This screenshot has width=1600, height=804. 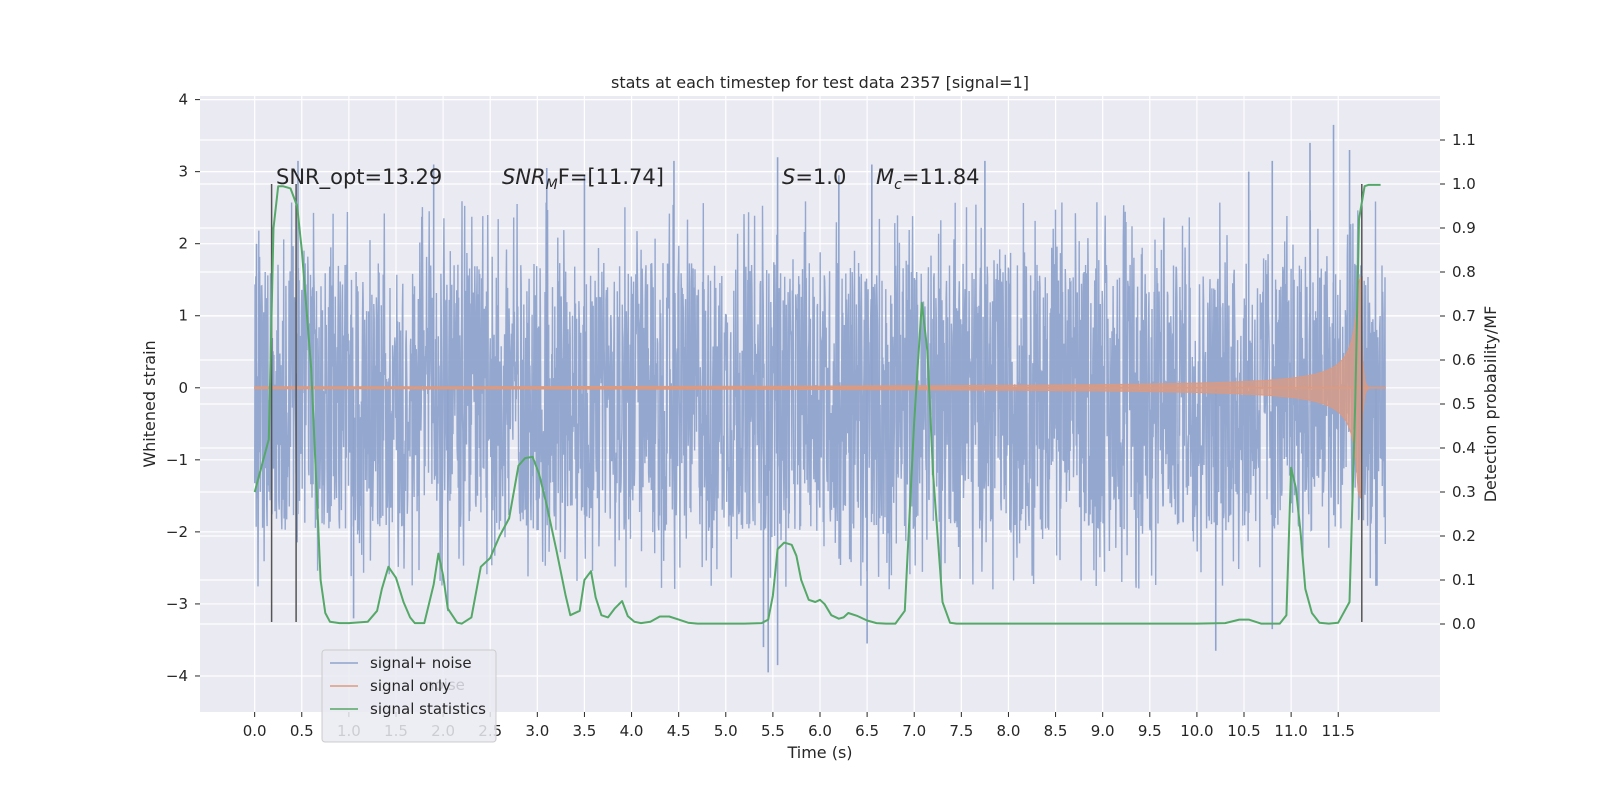 What do you see at coordinates (177, 676) in the screenshot?
I see `y-left-tick-label: −4` at bounding box center [177, 676].